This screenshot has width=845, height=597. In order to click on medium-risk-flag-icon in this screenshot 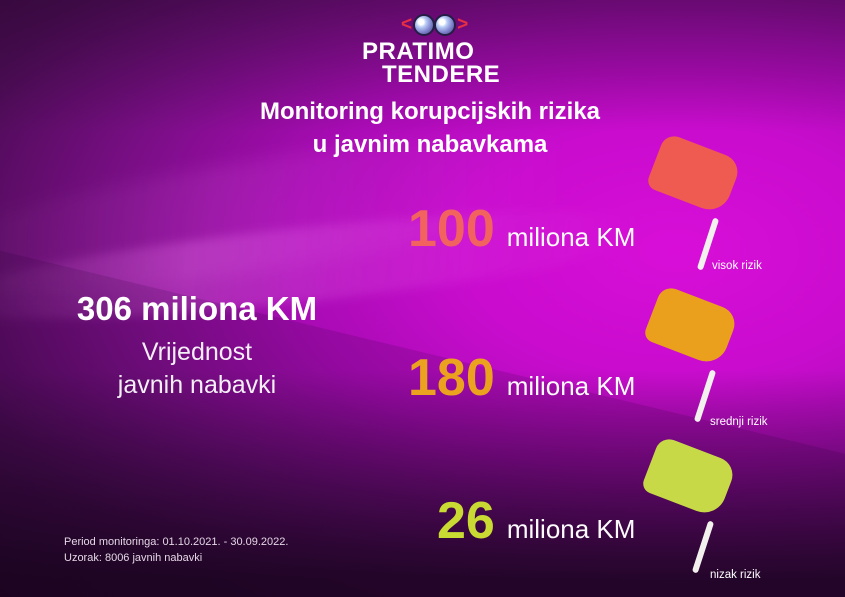, I will do `click(695, 359)`.